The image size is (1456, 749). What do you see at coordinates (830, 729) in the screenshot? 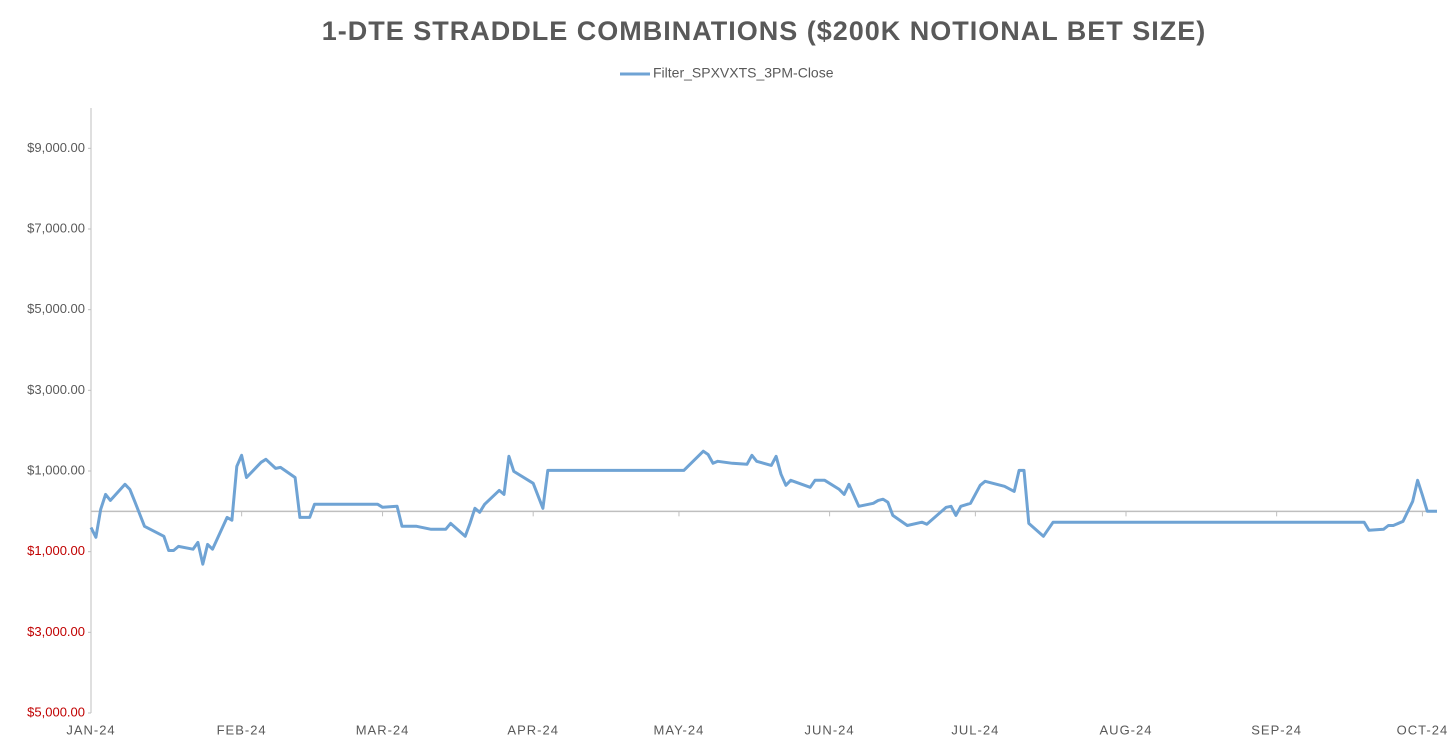
I see `x-tick-label: JUN-24` at bounding box center [830, 729].